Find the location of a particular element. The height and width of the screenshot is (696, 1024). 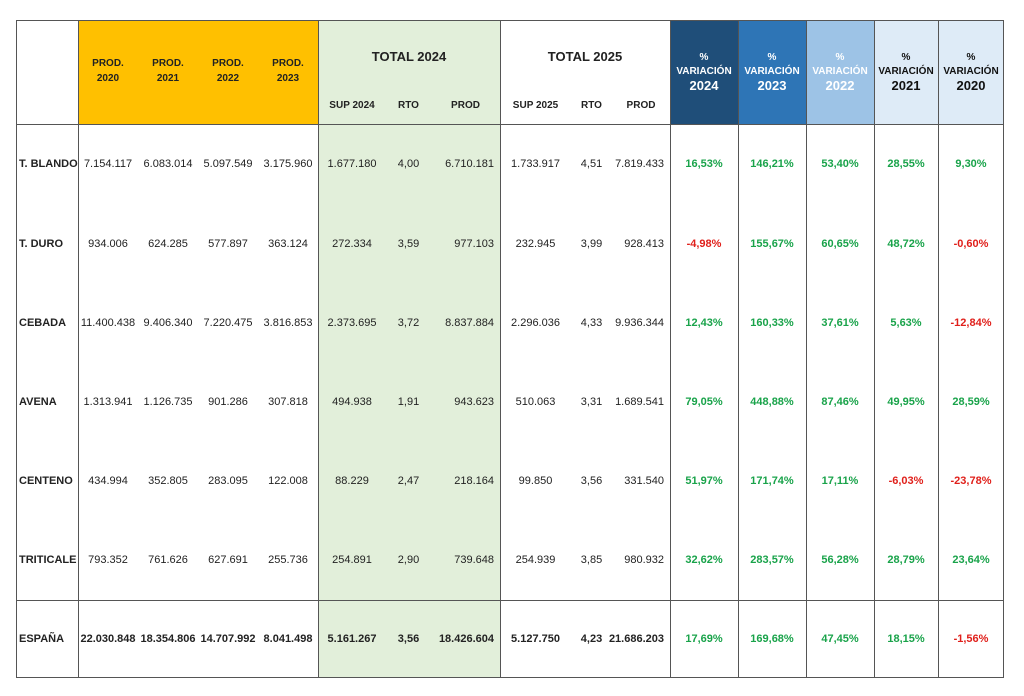

row-label: T. DURO is located at coordinates (41, 243).